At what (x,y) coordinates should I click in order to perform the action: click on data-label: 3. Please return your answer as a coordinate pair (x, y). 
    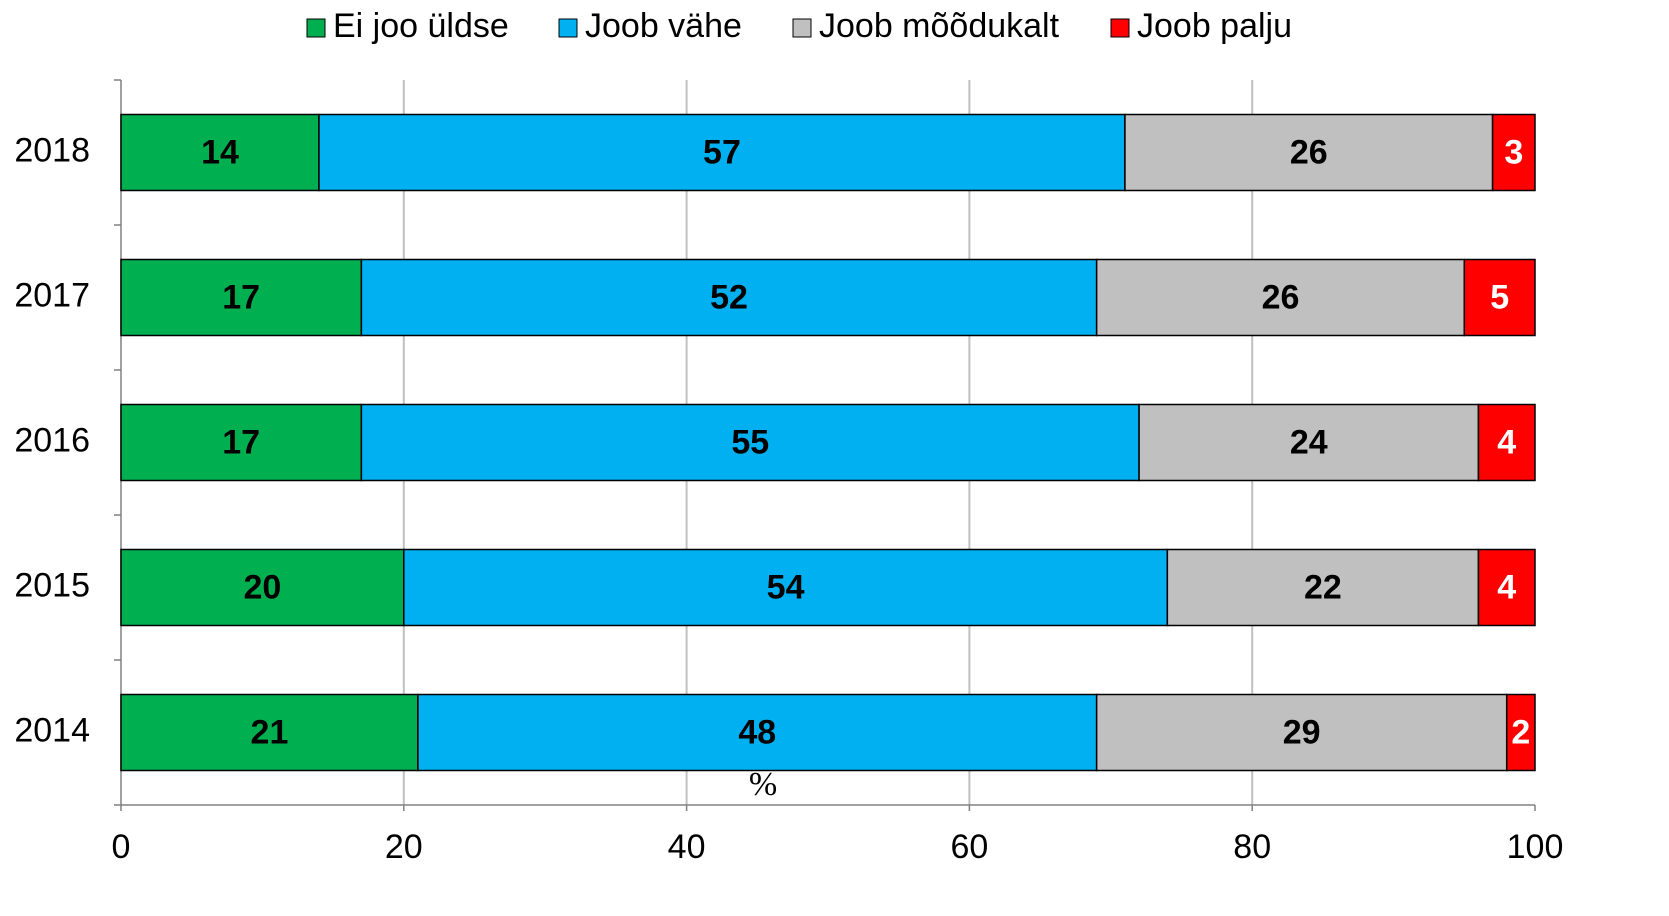
    Looking at the image, I should click on (1513, 152).